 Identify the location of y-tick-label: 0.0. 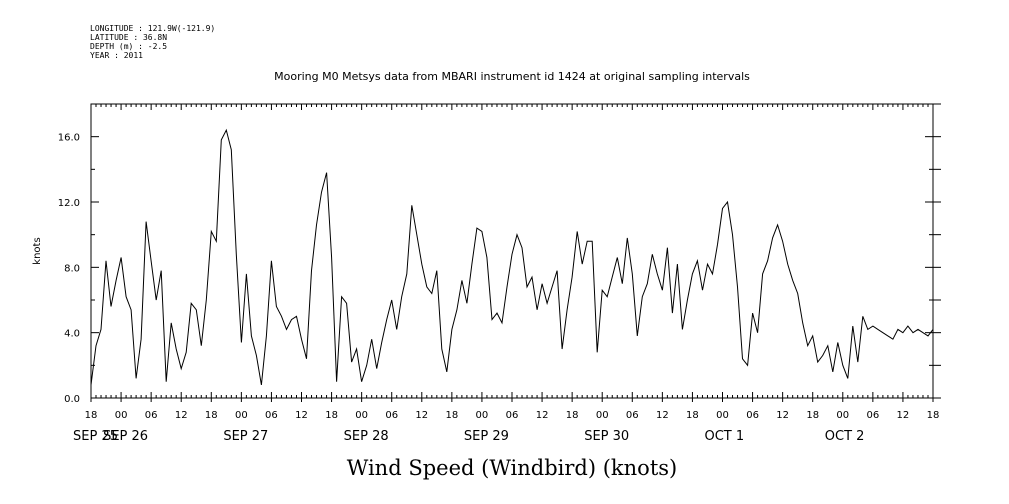
(72, 399).